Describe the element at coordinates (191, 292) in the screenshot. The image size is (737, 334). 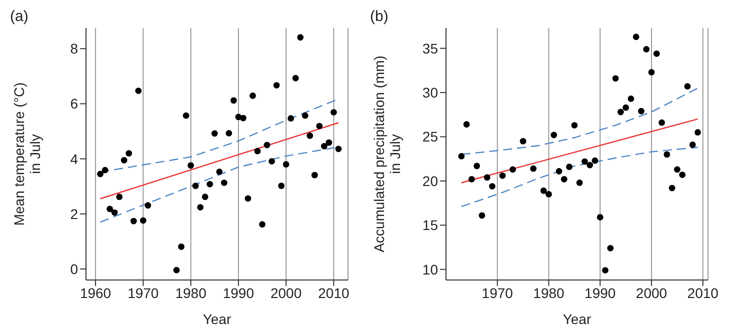
I see `x-tick-label: 1980` at that location.